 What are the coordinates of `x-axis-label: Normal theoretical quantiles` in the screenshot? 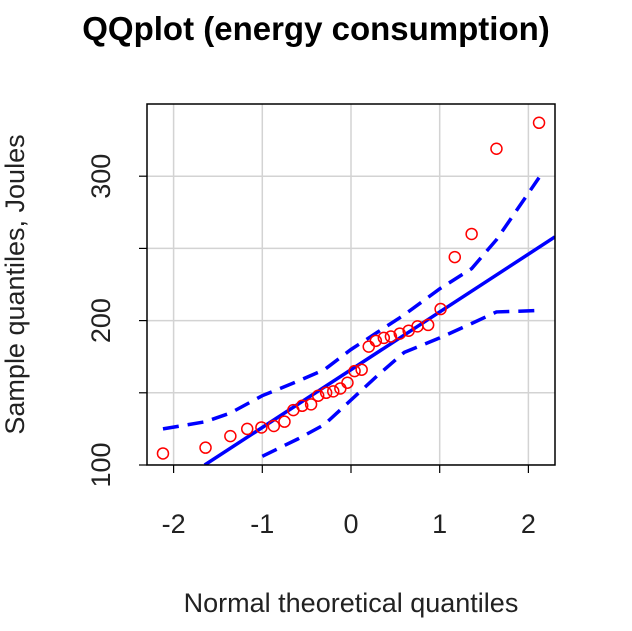 It's located at (351, 603).